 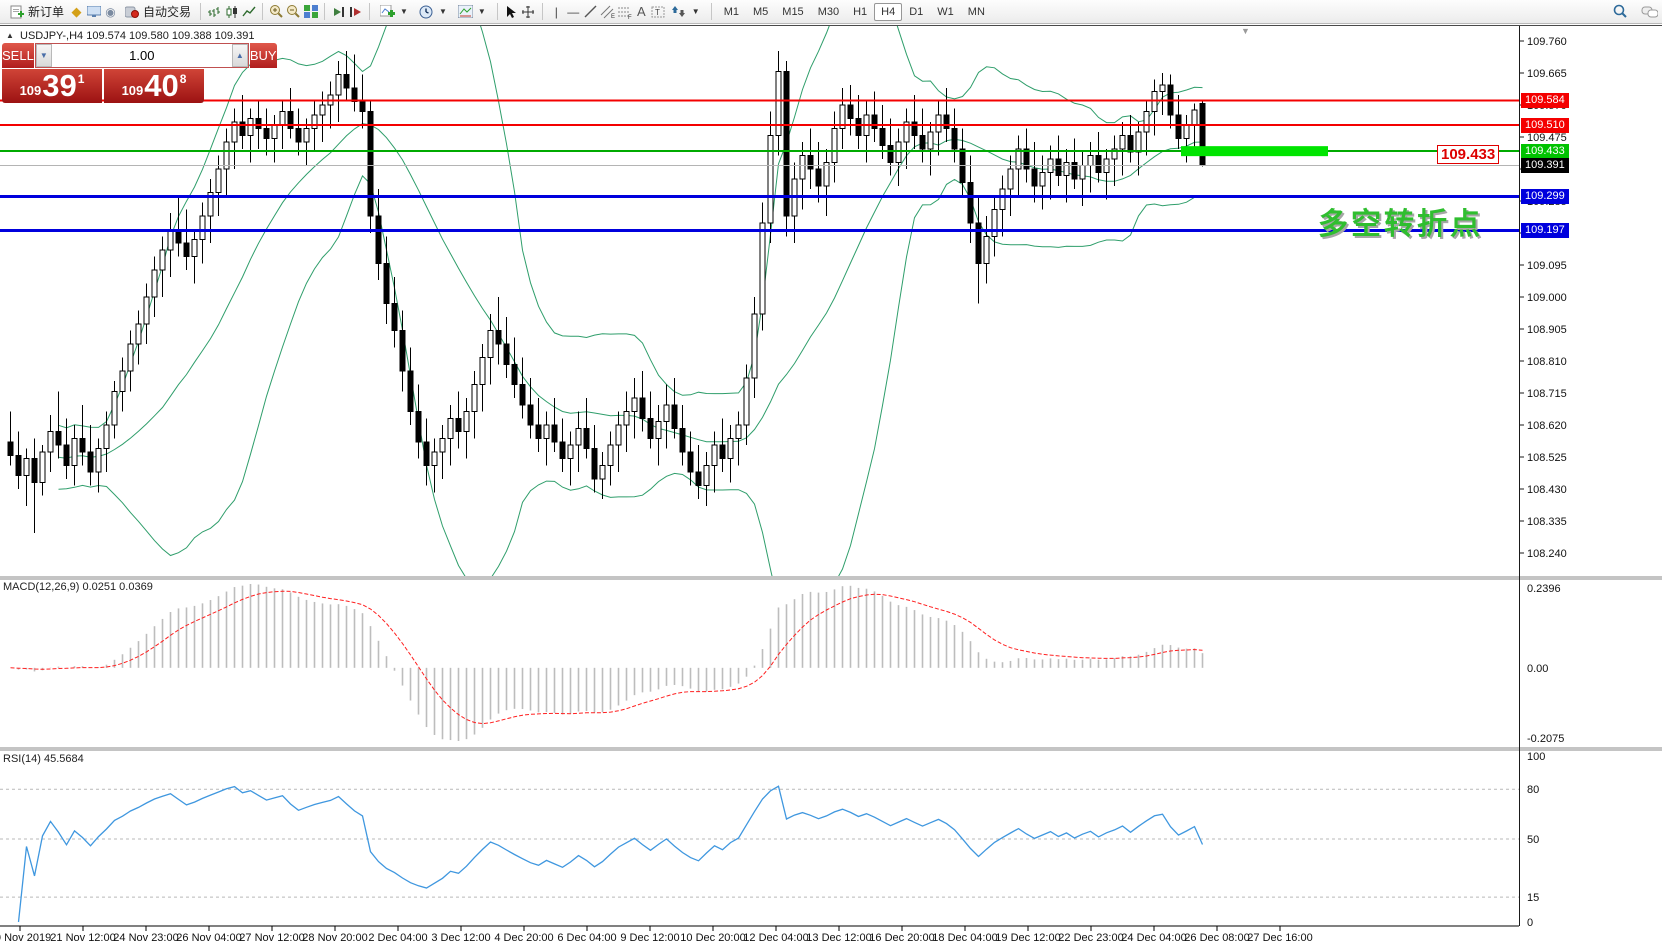 I want to click on tile-windows-icon, so click(x=310, y=12).